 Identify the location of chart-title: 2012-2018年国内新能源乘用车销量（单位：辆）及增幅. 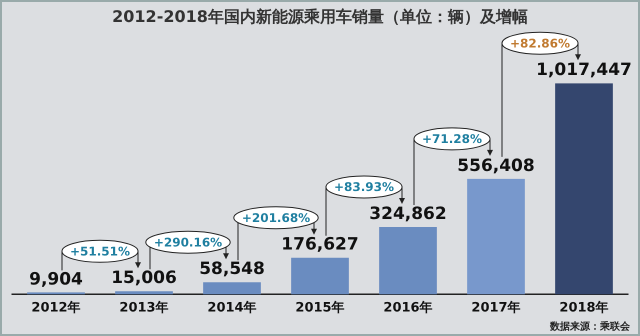
(320, 16).